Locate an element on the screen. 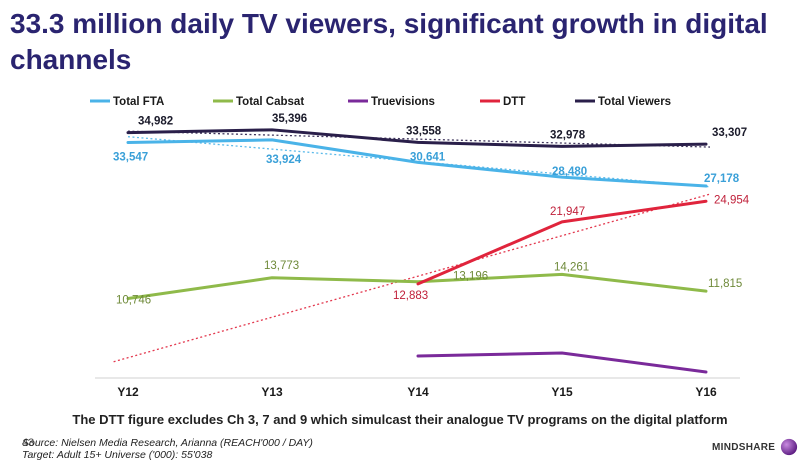 The height and width of the screenshot is (462, 800). data-label-total-fta: 30,641 is located at coordinates (428, 157).